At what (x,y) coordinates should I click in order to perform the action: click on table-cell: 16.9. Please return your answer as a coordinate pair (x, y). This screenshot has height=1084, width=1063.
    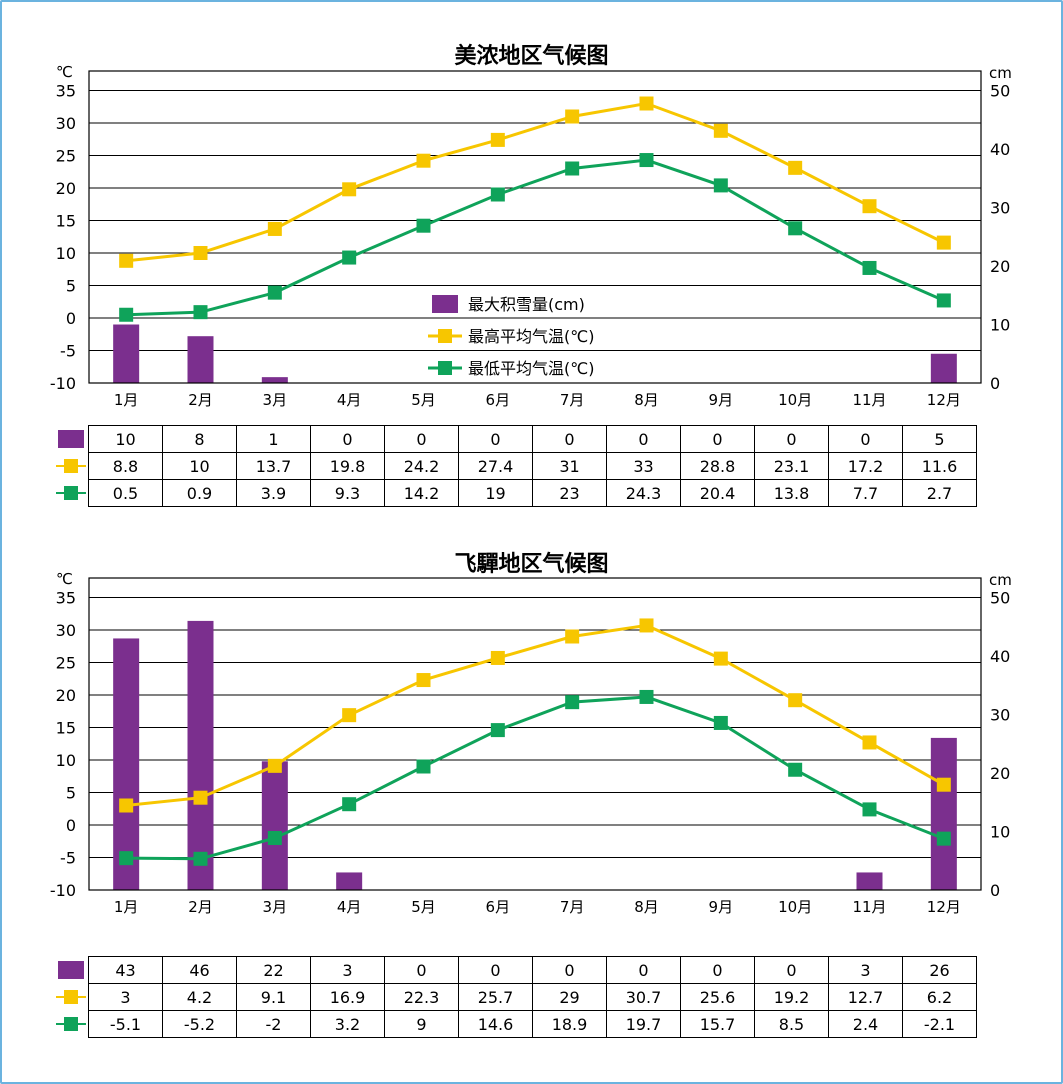
    Looking at the image, I should click on (347, 997).